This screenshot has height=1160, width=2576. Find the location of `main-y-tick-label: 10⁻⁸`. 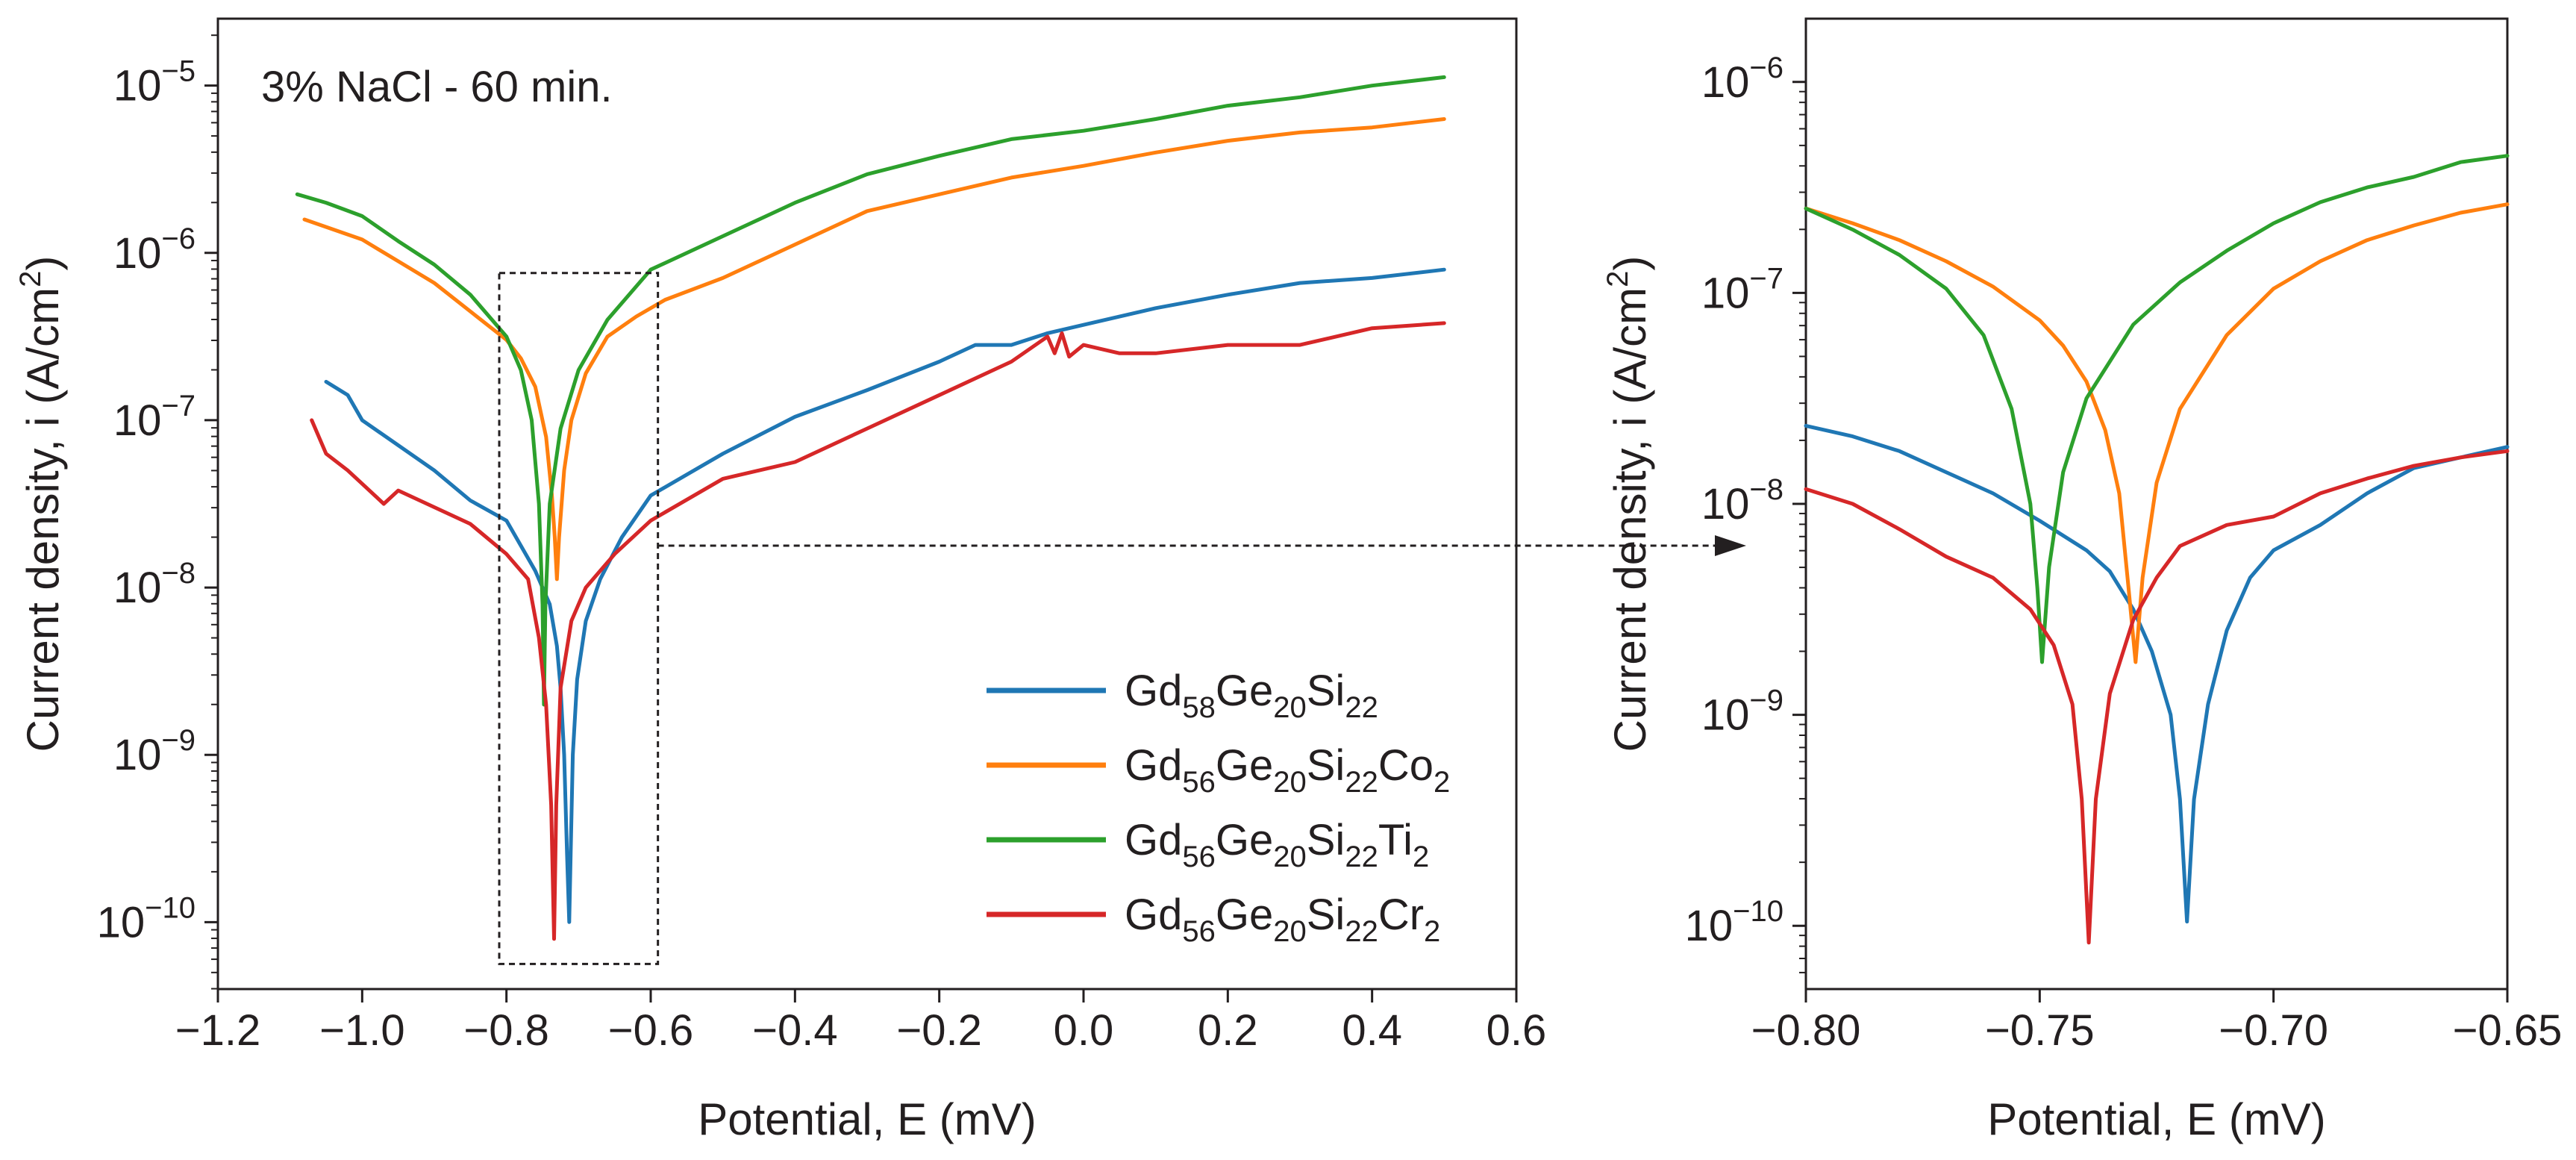

main-y-tick-label: 10⁻⁸ is located at coordinates (154, 584).